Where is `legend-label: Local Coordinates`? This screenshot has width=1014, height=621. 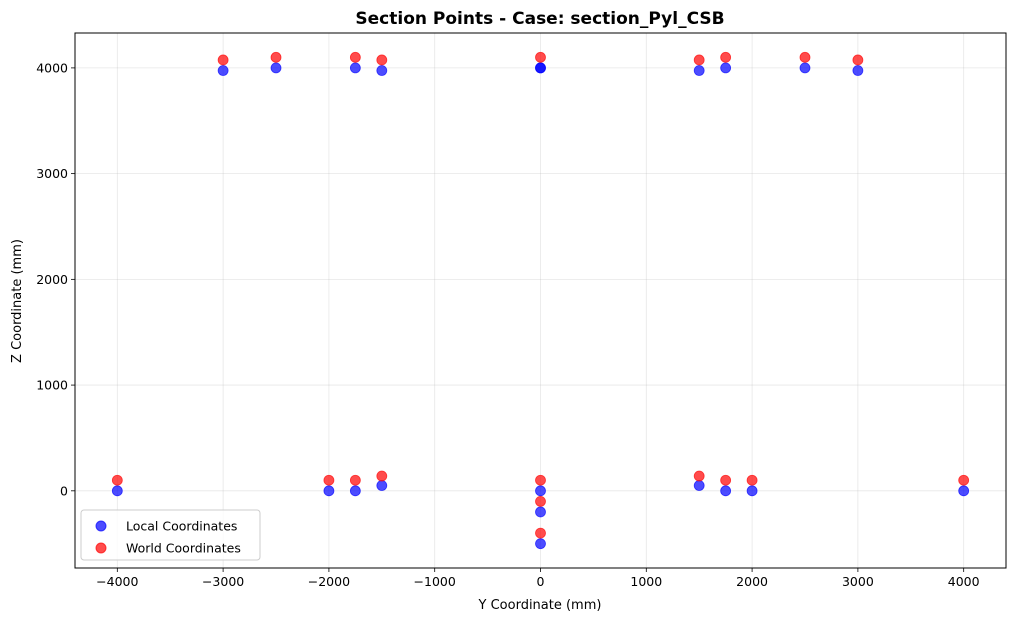
legend-label: Local Coordinates is located at coordinates (181, 526).